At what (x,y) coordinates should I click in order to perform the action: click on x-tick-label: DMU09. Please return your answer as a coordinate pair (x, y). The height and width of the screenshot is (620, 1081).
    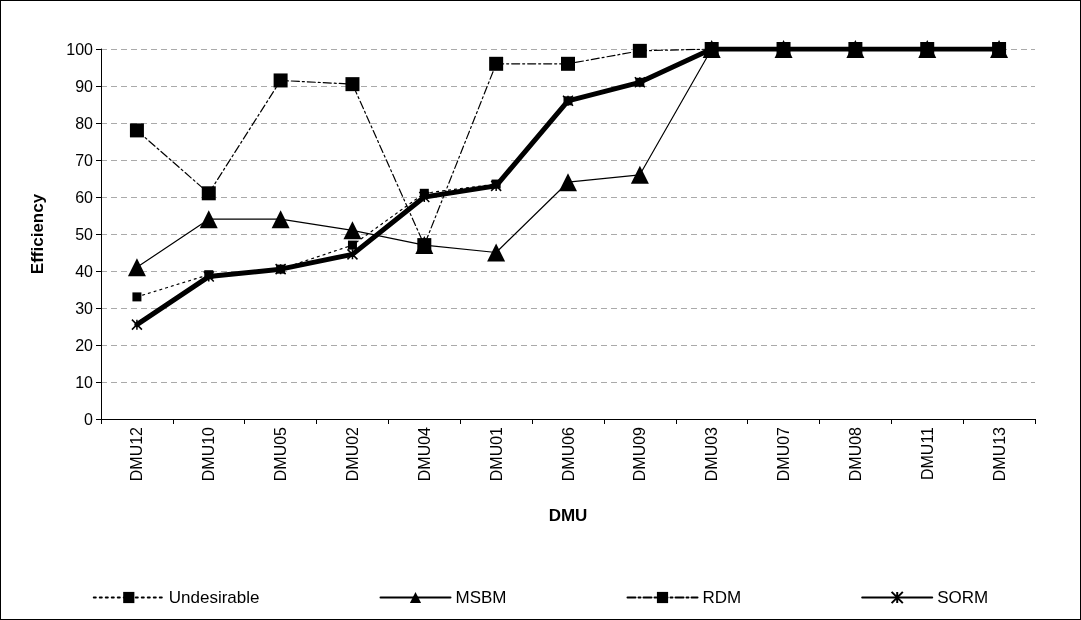
    Looking at the image, I should click on (640, 454).